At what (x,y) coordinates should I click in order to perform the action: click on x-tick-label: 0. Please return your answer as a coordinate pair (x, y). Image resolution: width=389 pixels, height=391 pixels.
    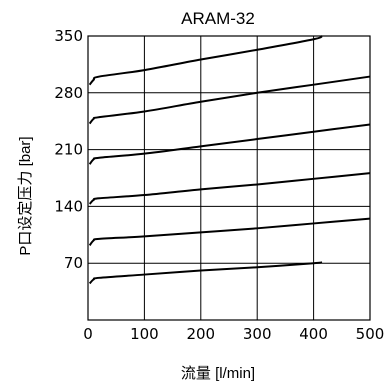
    Looking at the image, I should click on (88, 334).